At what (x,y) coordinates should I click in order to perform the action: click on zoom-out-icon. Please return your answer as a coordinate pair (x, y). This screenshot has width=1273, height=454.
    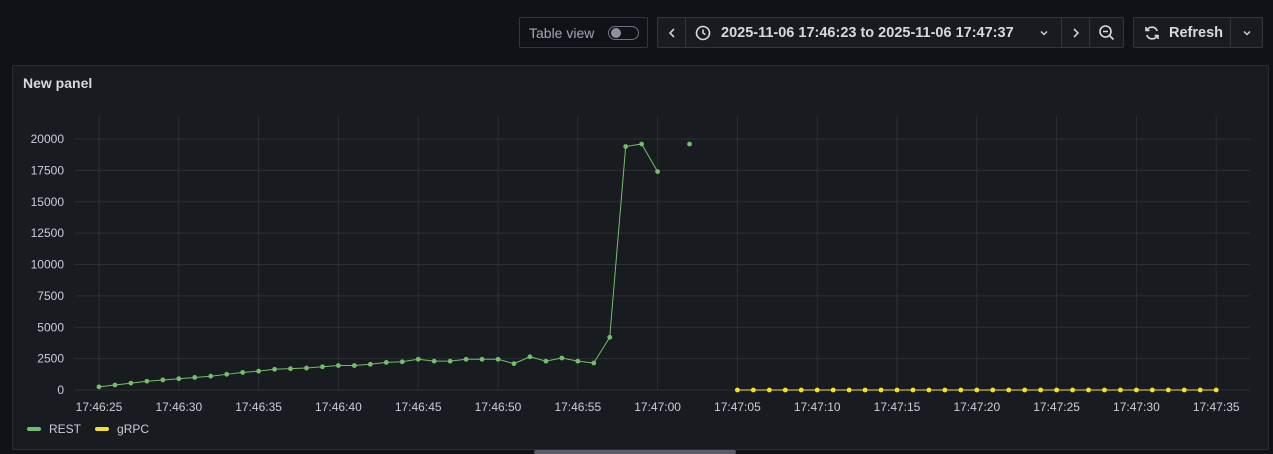
    Looking at the image, I should click on (1106, 32).